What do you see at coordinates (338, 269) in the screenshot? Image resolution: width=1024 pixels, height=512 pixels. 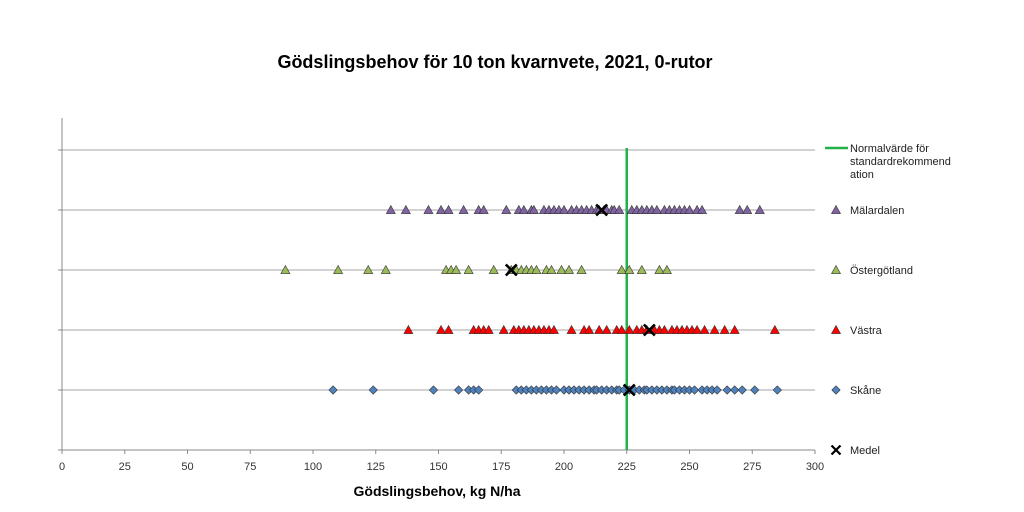 I see `point-östergötland-1` at bounding box center [338, 269].